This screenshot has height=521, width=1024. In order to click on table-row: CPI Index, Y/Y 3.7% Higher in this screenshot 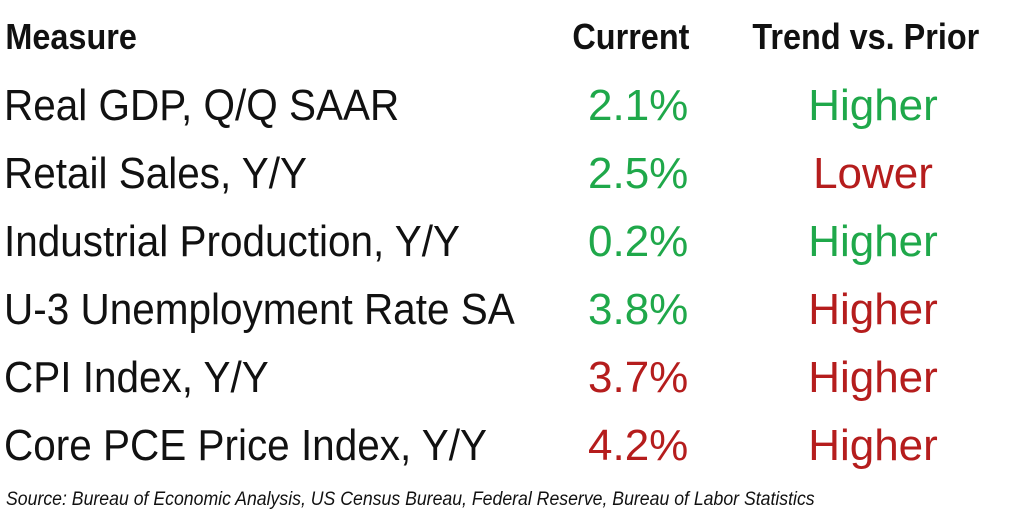, I will do `click(512, 378)`.